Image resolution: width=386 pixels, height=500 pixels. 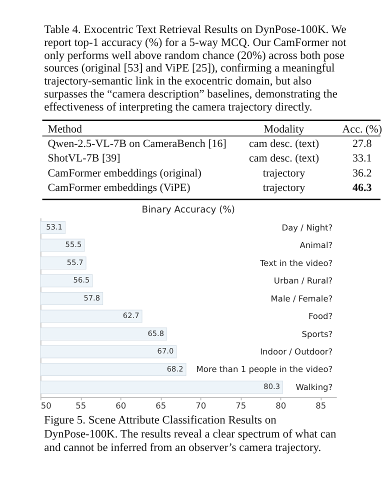 I want to click on text: 36.2, so click(x=362, y=173).